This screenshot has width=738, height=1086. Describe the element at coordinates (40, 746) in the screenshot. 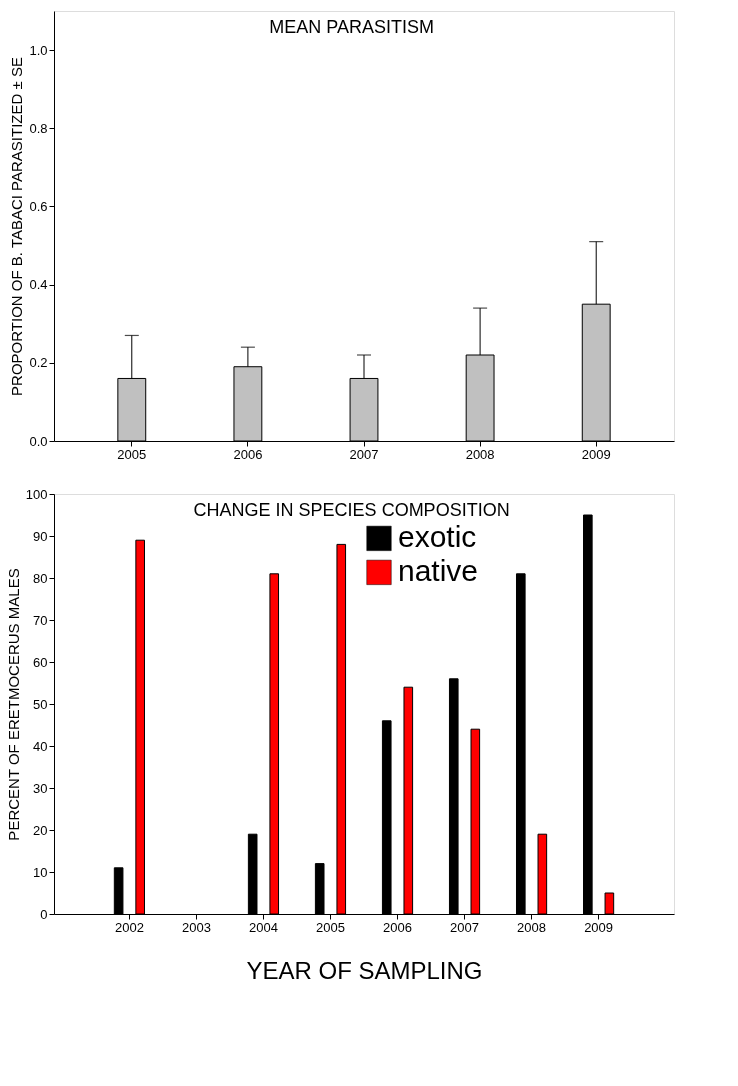

I see `y-tick-label: 40` at that location.